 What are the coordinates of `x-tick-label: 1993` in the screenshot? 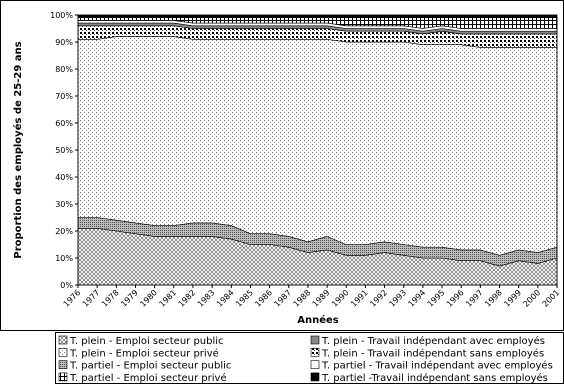 It's located at (397, 298).